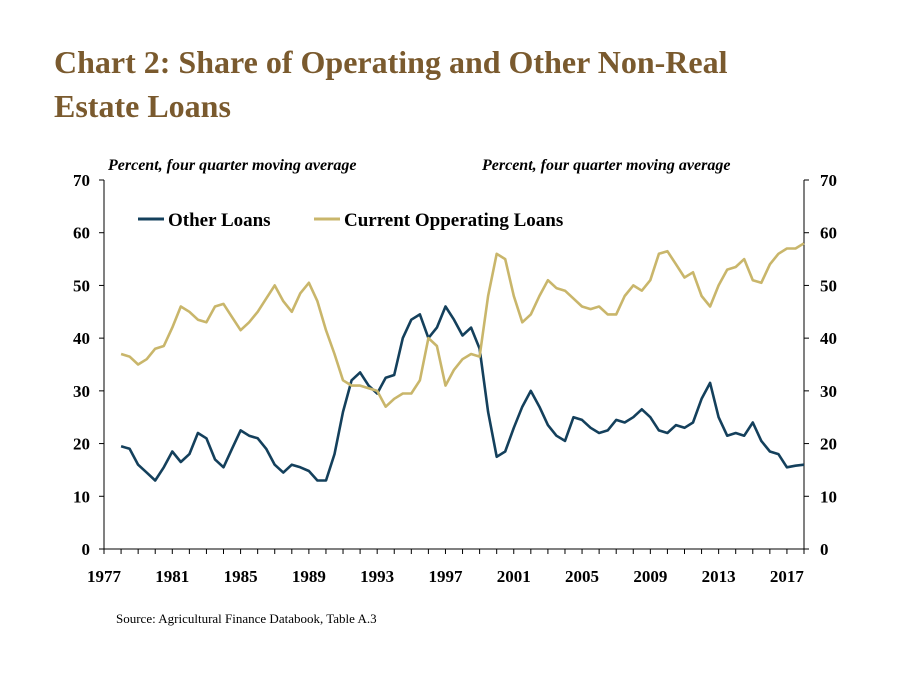 The height and width of the screenshot is (674, 898). What do you see at coordinates (172, 576) in the screenshot?
I see `x-tick-label: 1981` at bounding box center [172, 576].